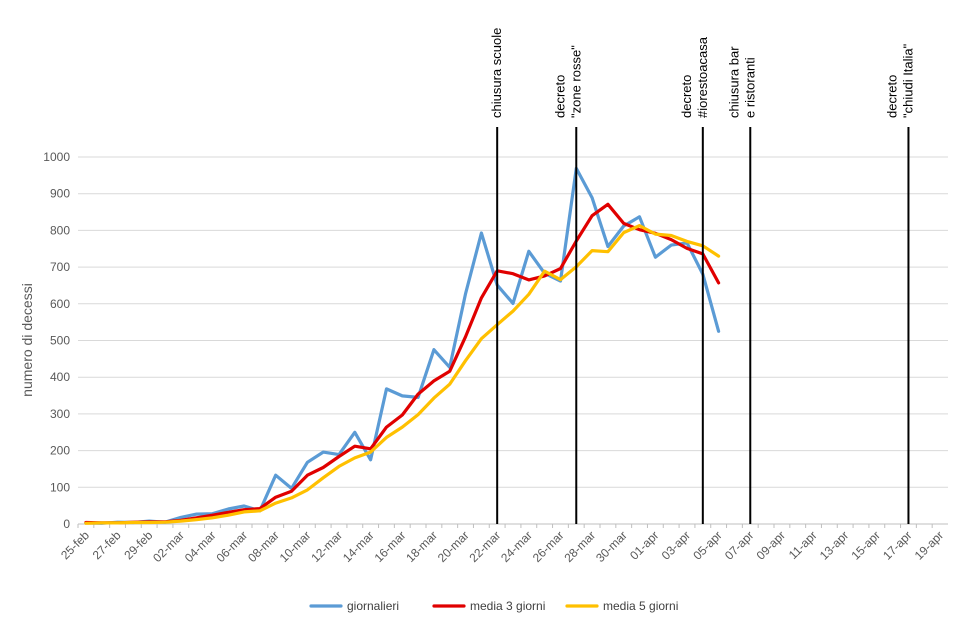 The image size is (960, 632). What do you see at coordinates (200, 546) in the screenshot?
I see `x-tick-label: 04-mar` at bounding box center [200, 546].